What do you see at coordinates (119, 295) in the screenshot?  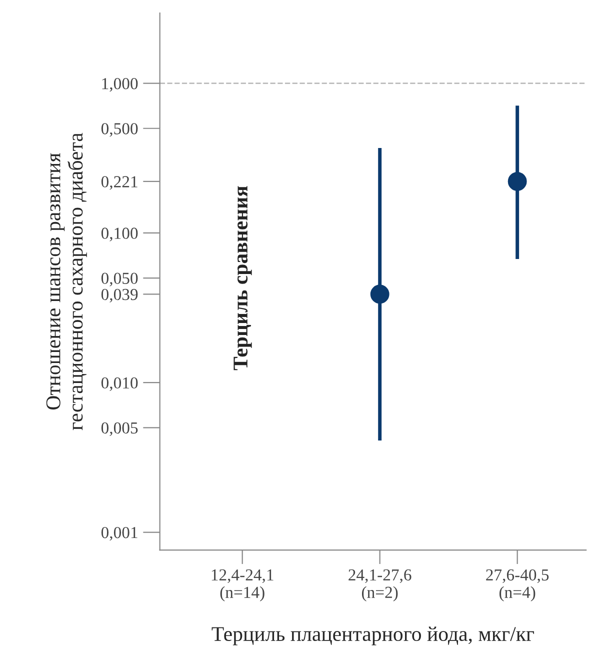 I see `y-tick-label: 0,039` at bounding box center [119, 295].